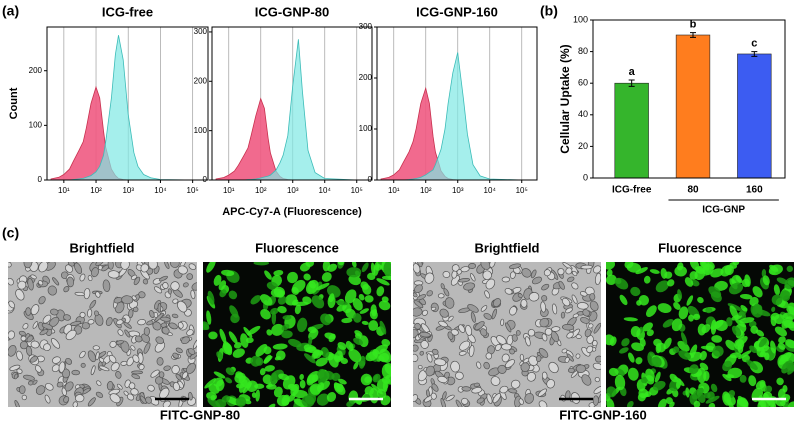 The image size is (795, 424). I want to click on chart-title: ICG-free, so click(127, 11).